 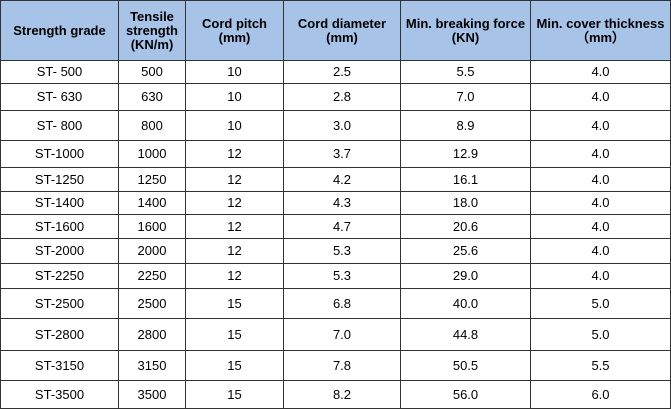 What do you see at coordinates (152, 72) in the screenshot?
I see `table-cell: 500` at bounding box center [152, 72].